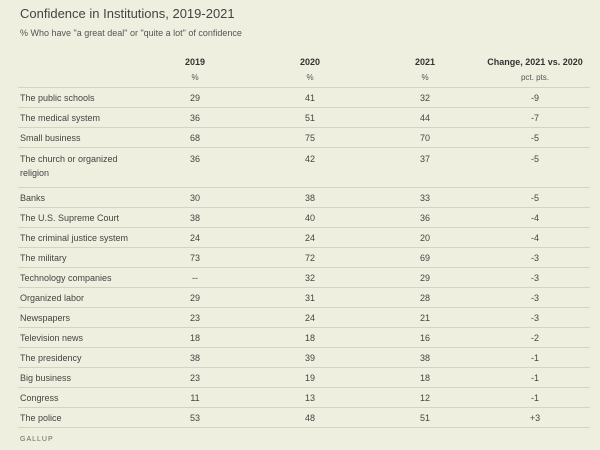 Image resolution: width=600 pixels, height=450 pixels. Describe the element at coordinates (79, 237) in the screenshot. I see `cell-institution: The criminal justice system` at that location.